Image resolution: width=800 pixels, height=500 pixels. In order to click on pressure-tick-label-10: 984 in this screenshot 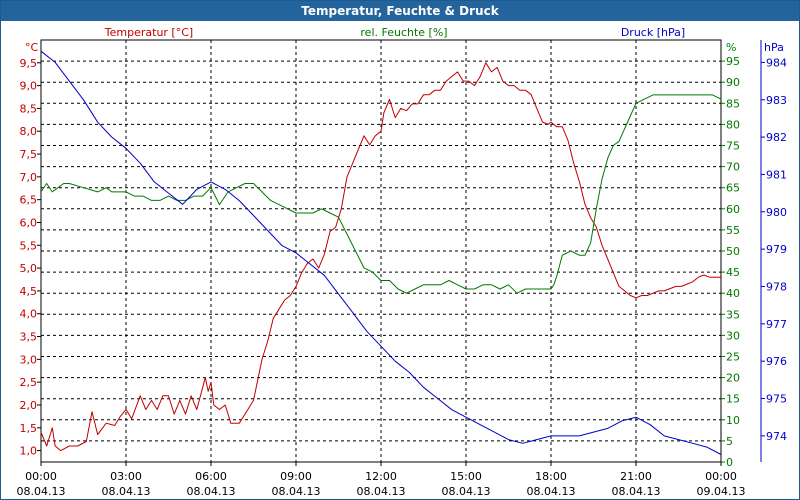, I will do `click(776, 62)`.